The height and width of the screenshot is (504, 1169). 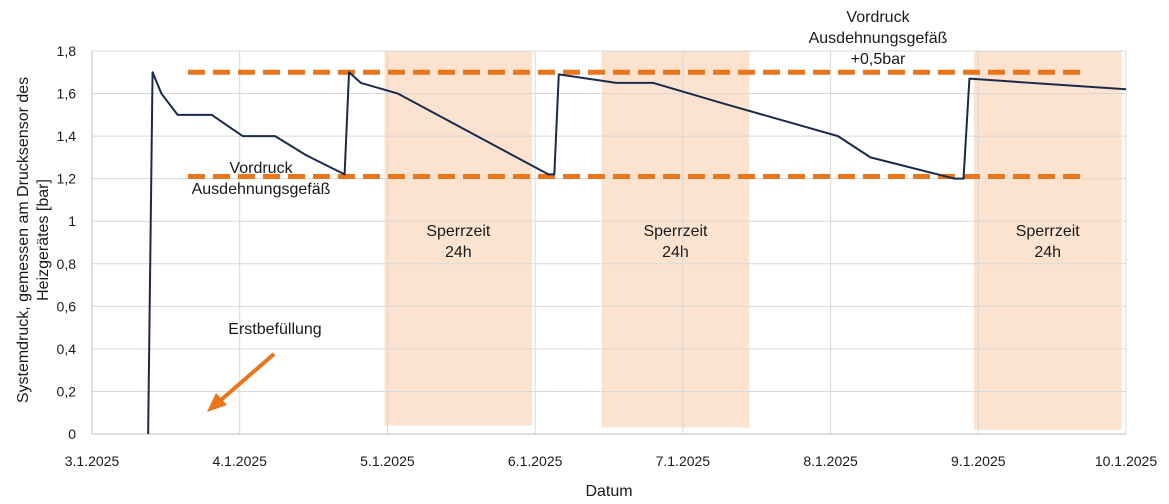 What do you see at coordinates (878, 59) in the screenshot?
I see `annotation-vordruck-plus: +0,5bar` at bounding box center [878, 59].